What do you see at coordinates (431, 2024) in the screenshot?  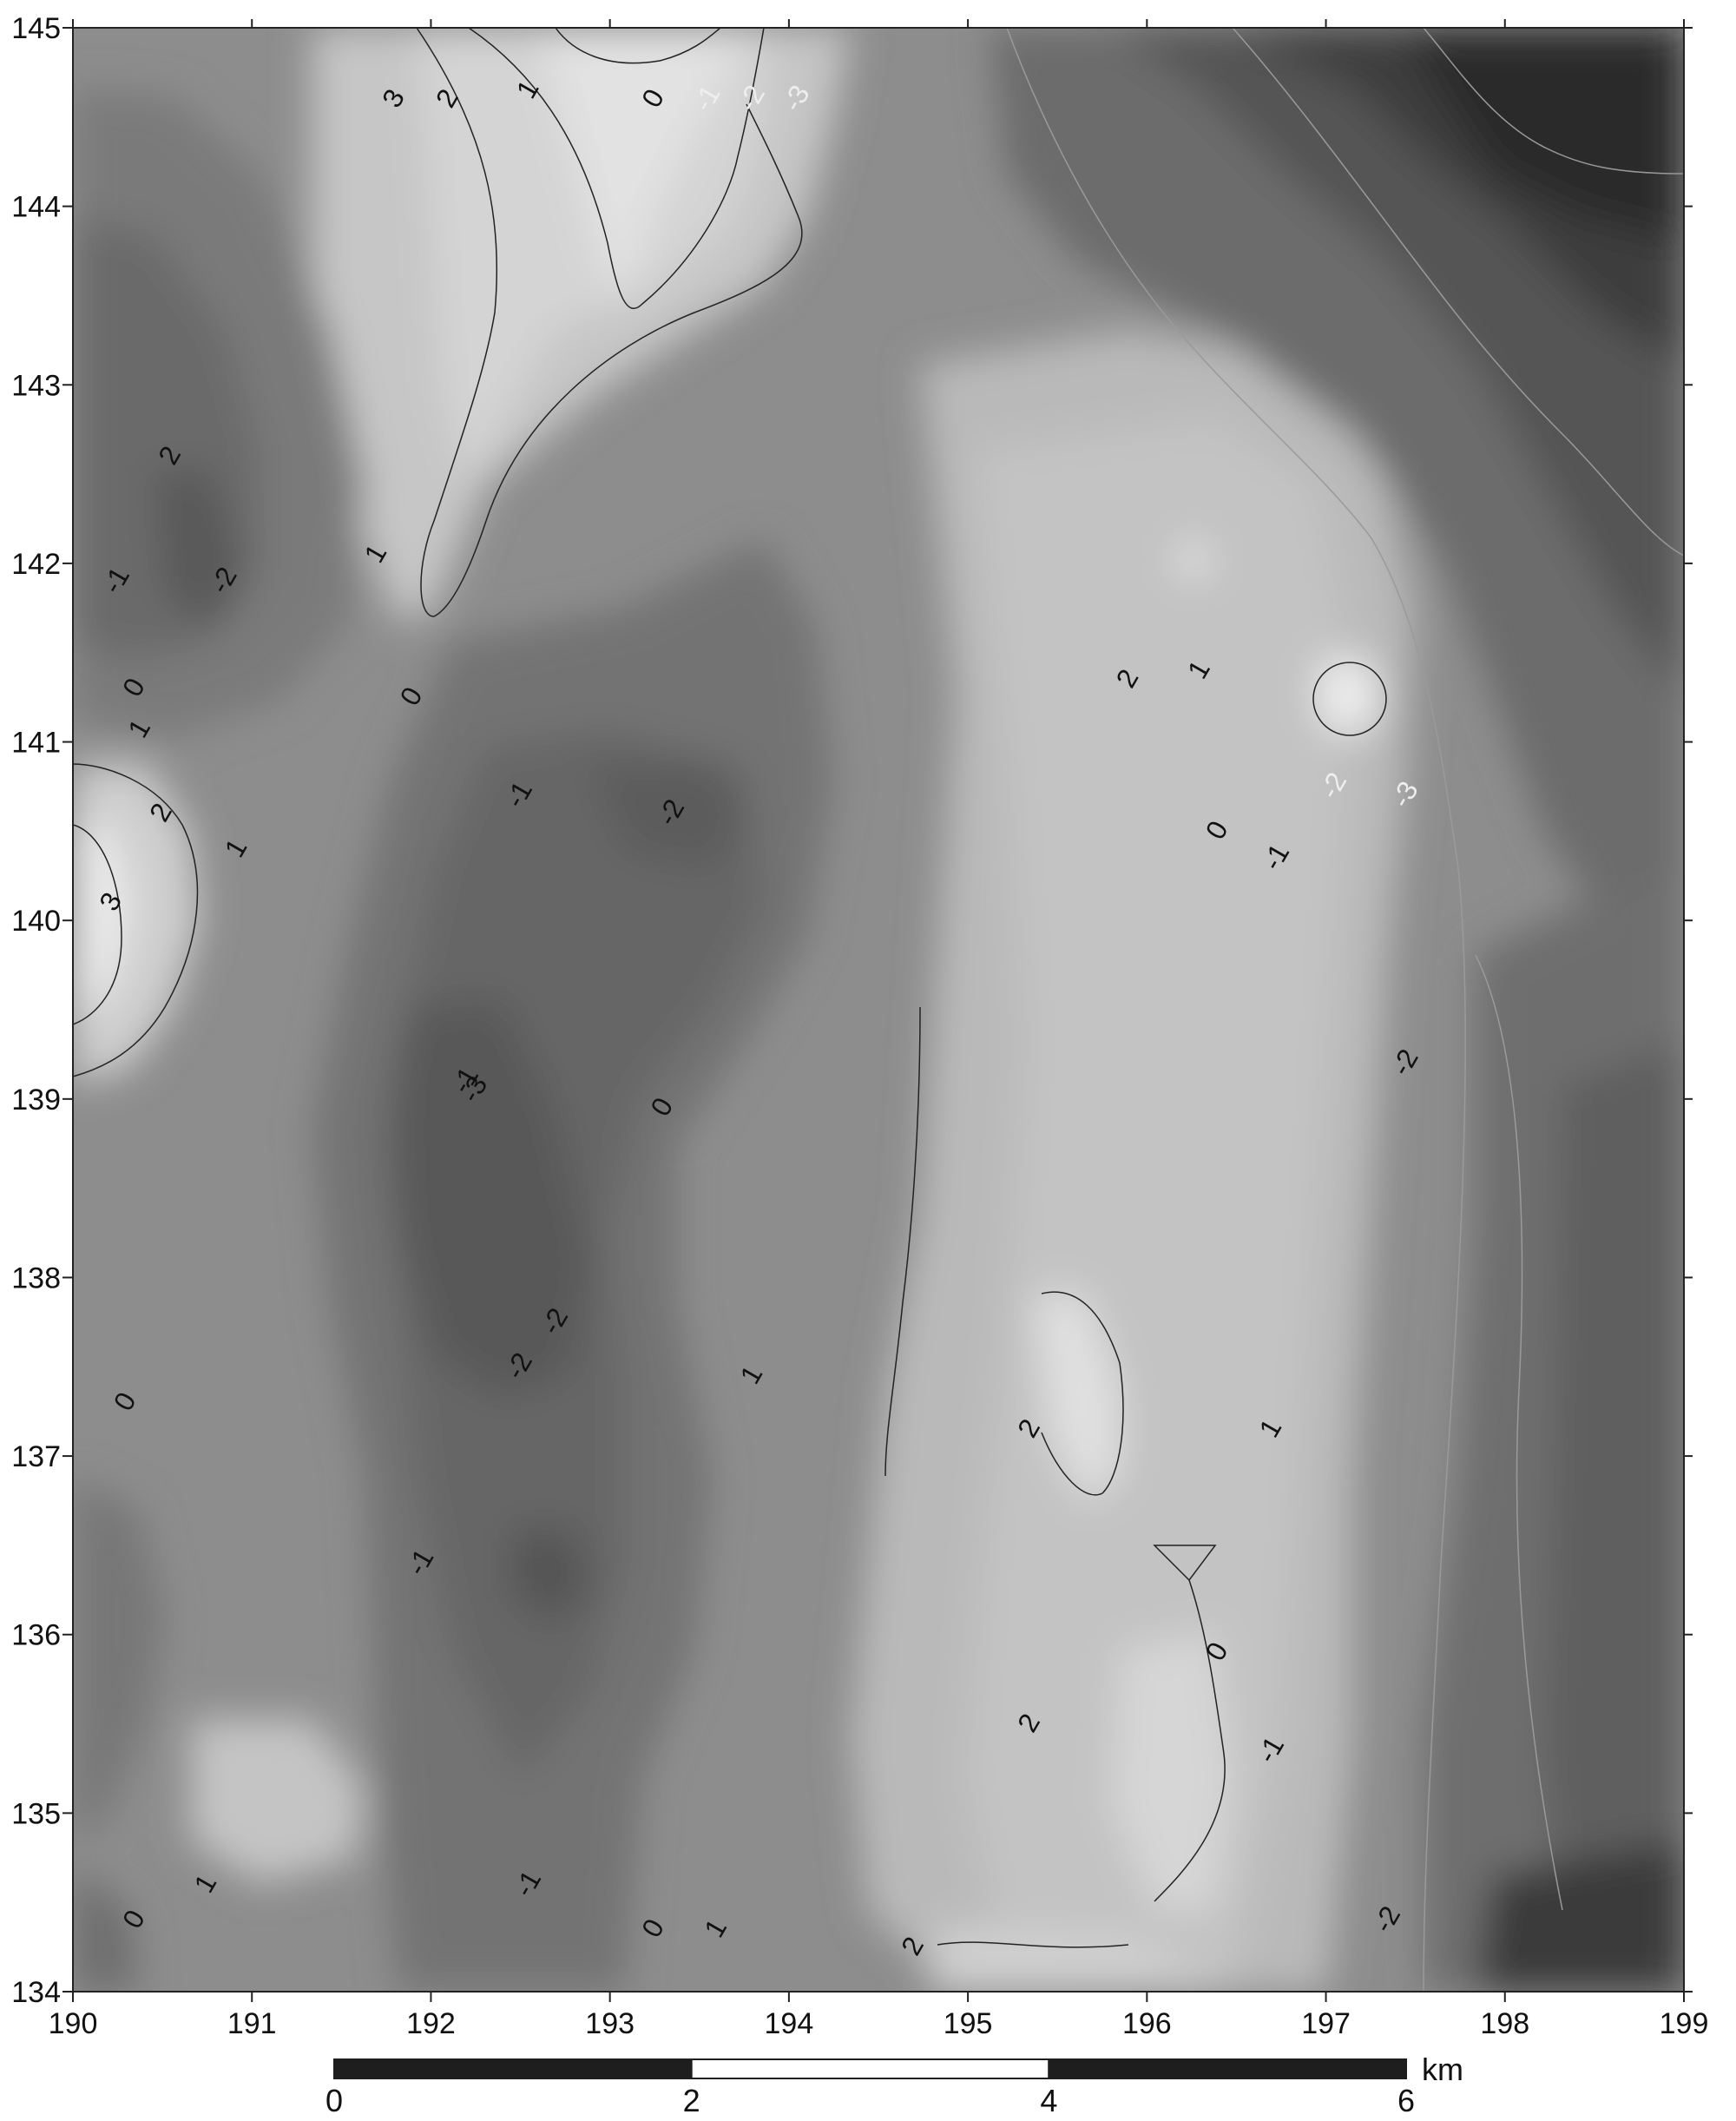 I see `x-tick-label: 192` at bounding box center [431, 2024].